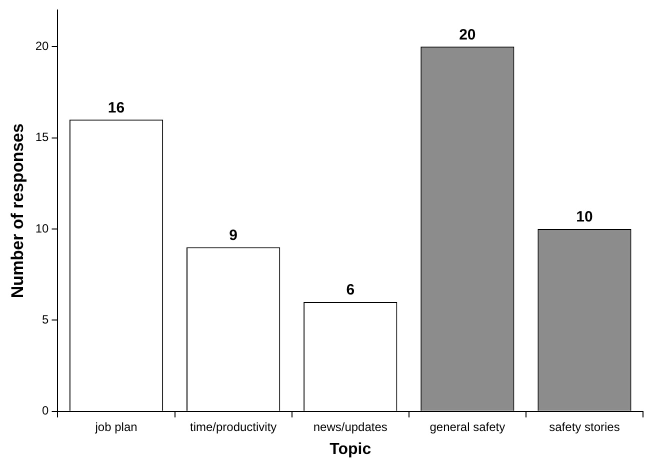 This screenshot has height=467, width=663. I want to click on y-tick-label: 15, so click(42, 137).